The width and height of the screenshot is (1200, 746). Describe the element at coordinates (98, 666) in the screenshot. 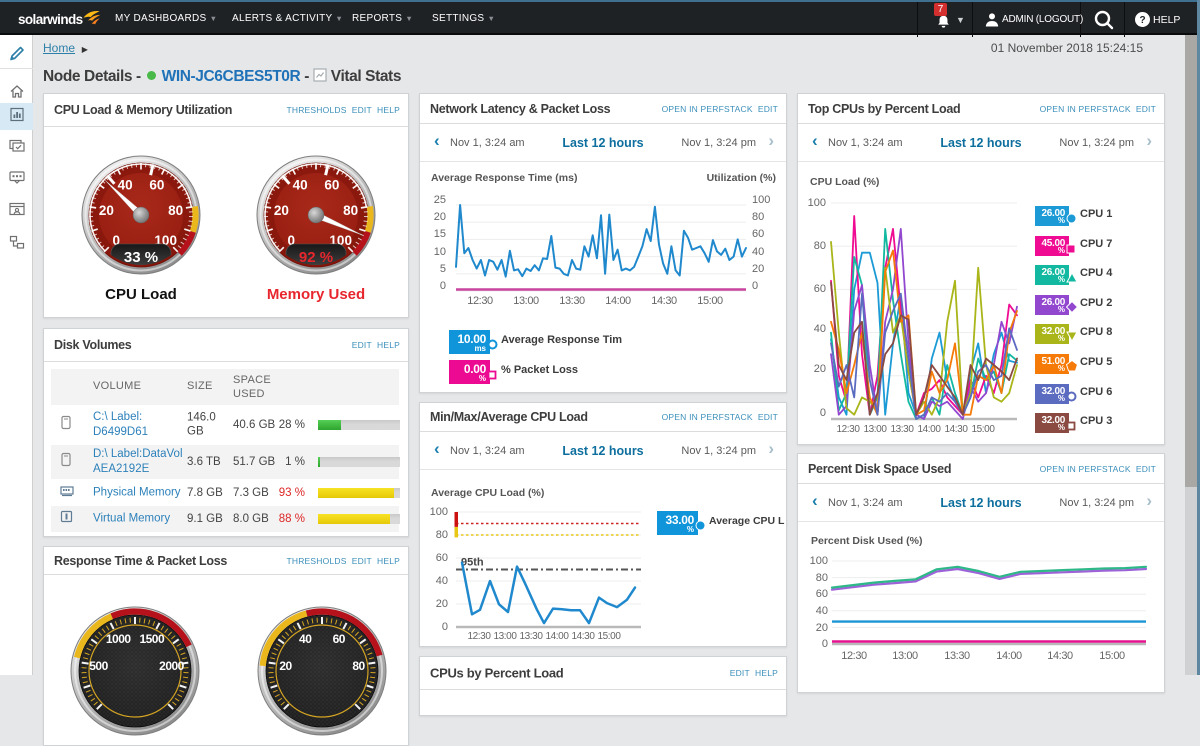

I see `svg-text: 500` at that location.